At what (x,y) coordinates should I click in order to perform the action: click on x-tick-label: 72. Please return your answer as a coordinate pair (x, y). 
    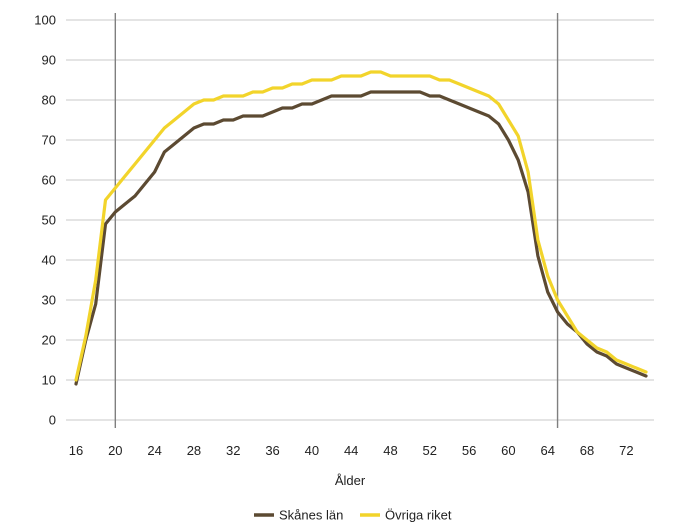
    Looking at the image, I should click on (626, 450).